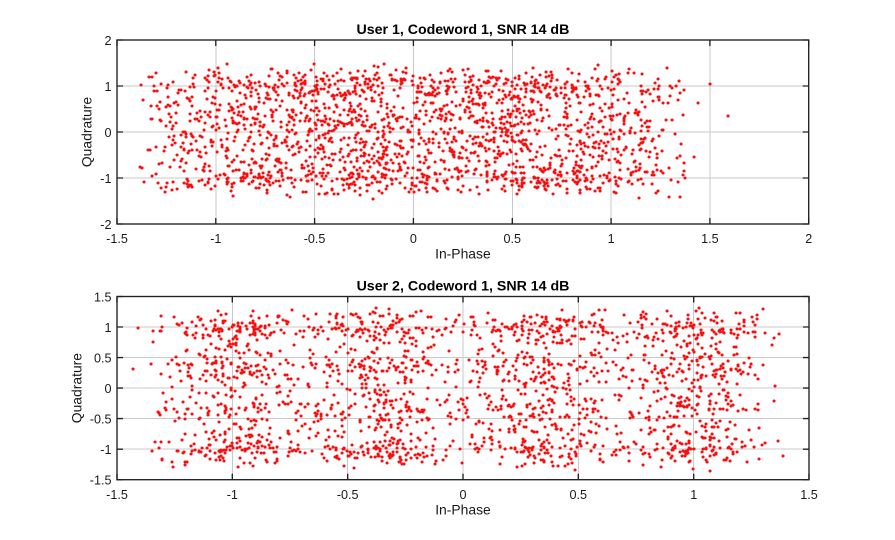 The image size is (895, 540). I want to click on svg-text: User 2, Codeword 1, SNR 14 dB, so click(463, 286).